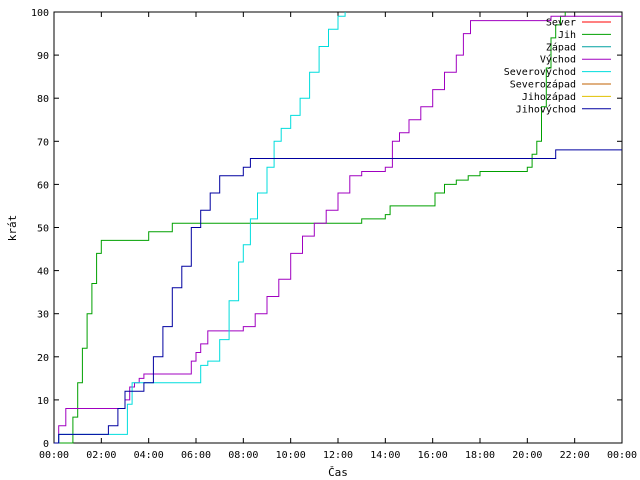 Image resolution: width=640 pixels, height=480 pixels. What do you see at coordinates (549, 97) in the screenshot?
I see `legend-label: Jihozápad` at bounding box center [549, 97].